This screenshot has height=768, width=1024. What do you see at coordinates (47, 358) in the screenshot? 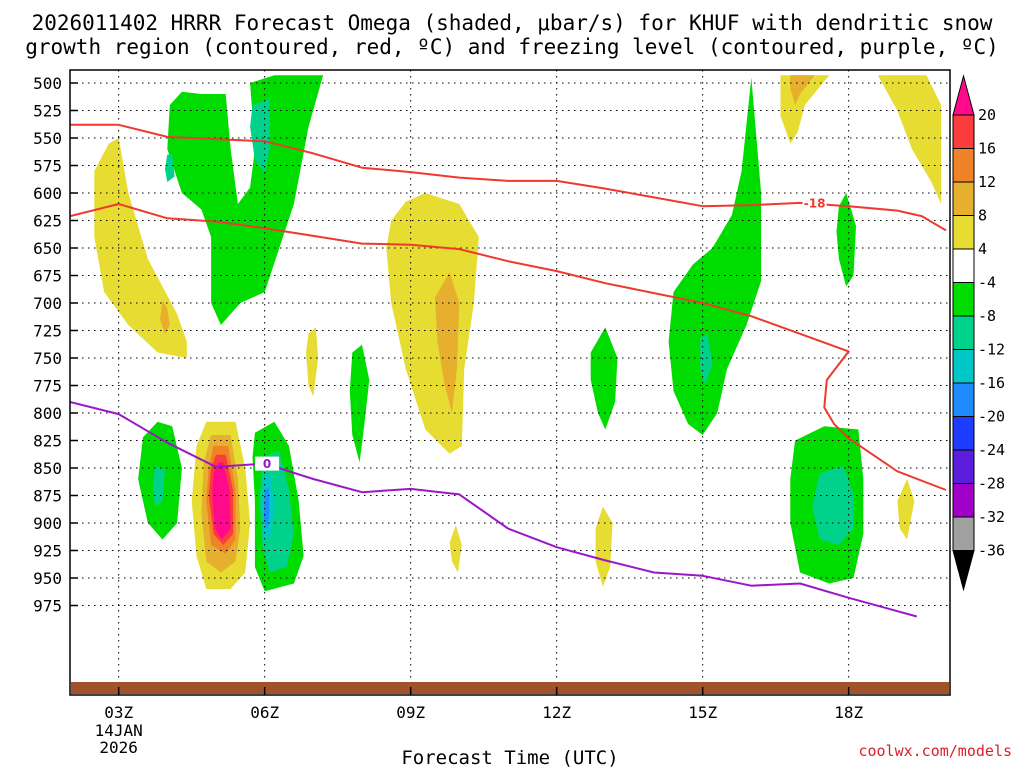
I see `y-tick-label-750: 750` at bounding box center [47, 358].